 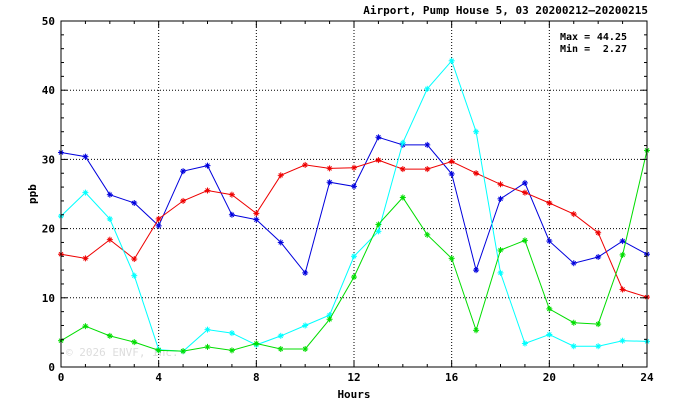 What do you see at coordinates (48, 229) in the screenshot?
I see `y-tick-label: 20` at bounding box center [48, 229].